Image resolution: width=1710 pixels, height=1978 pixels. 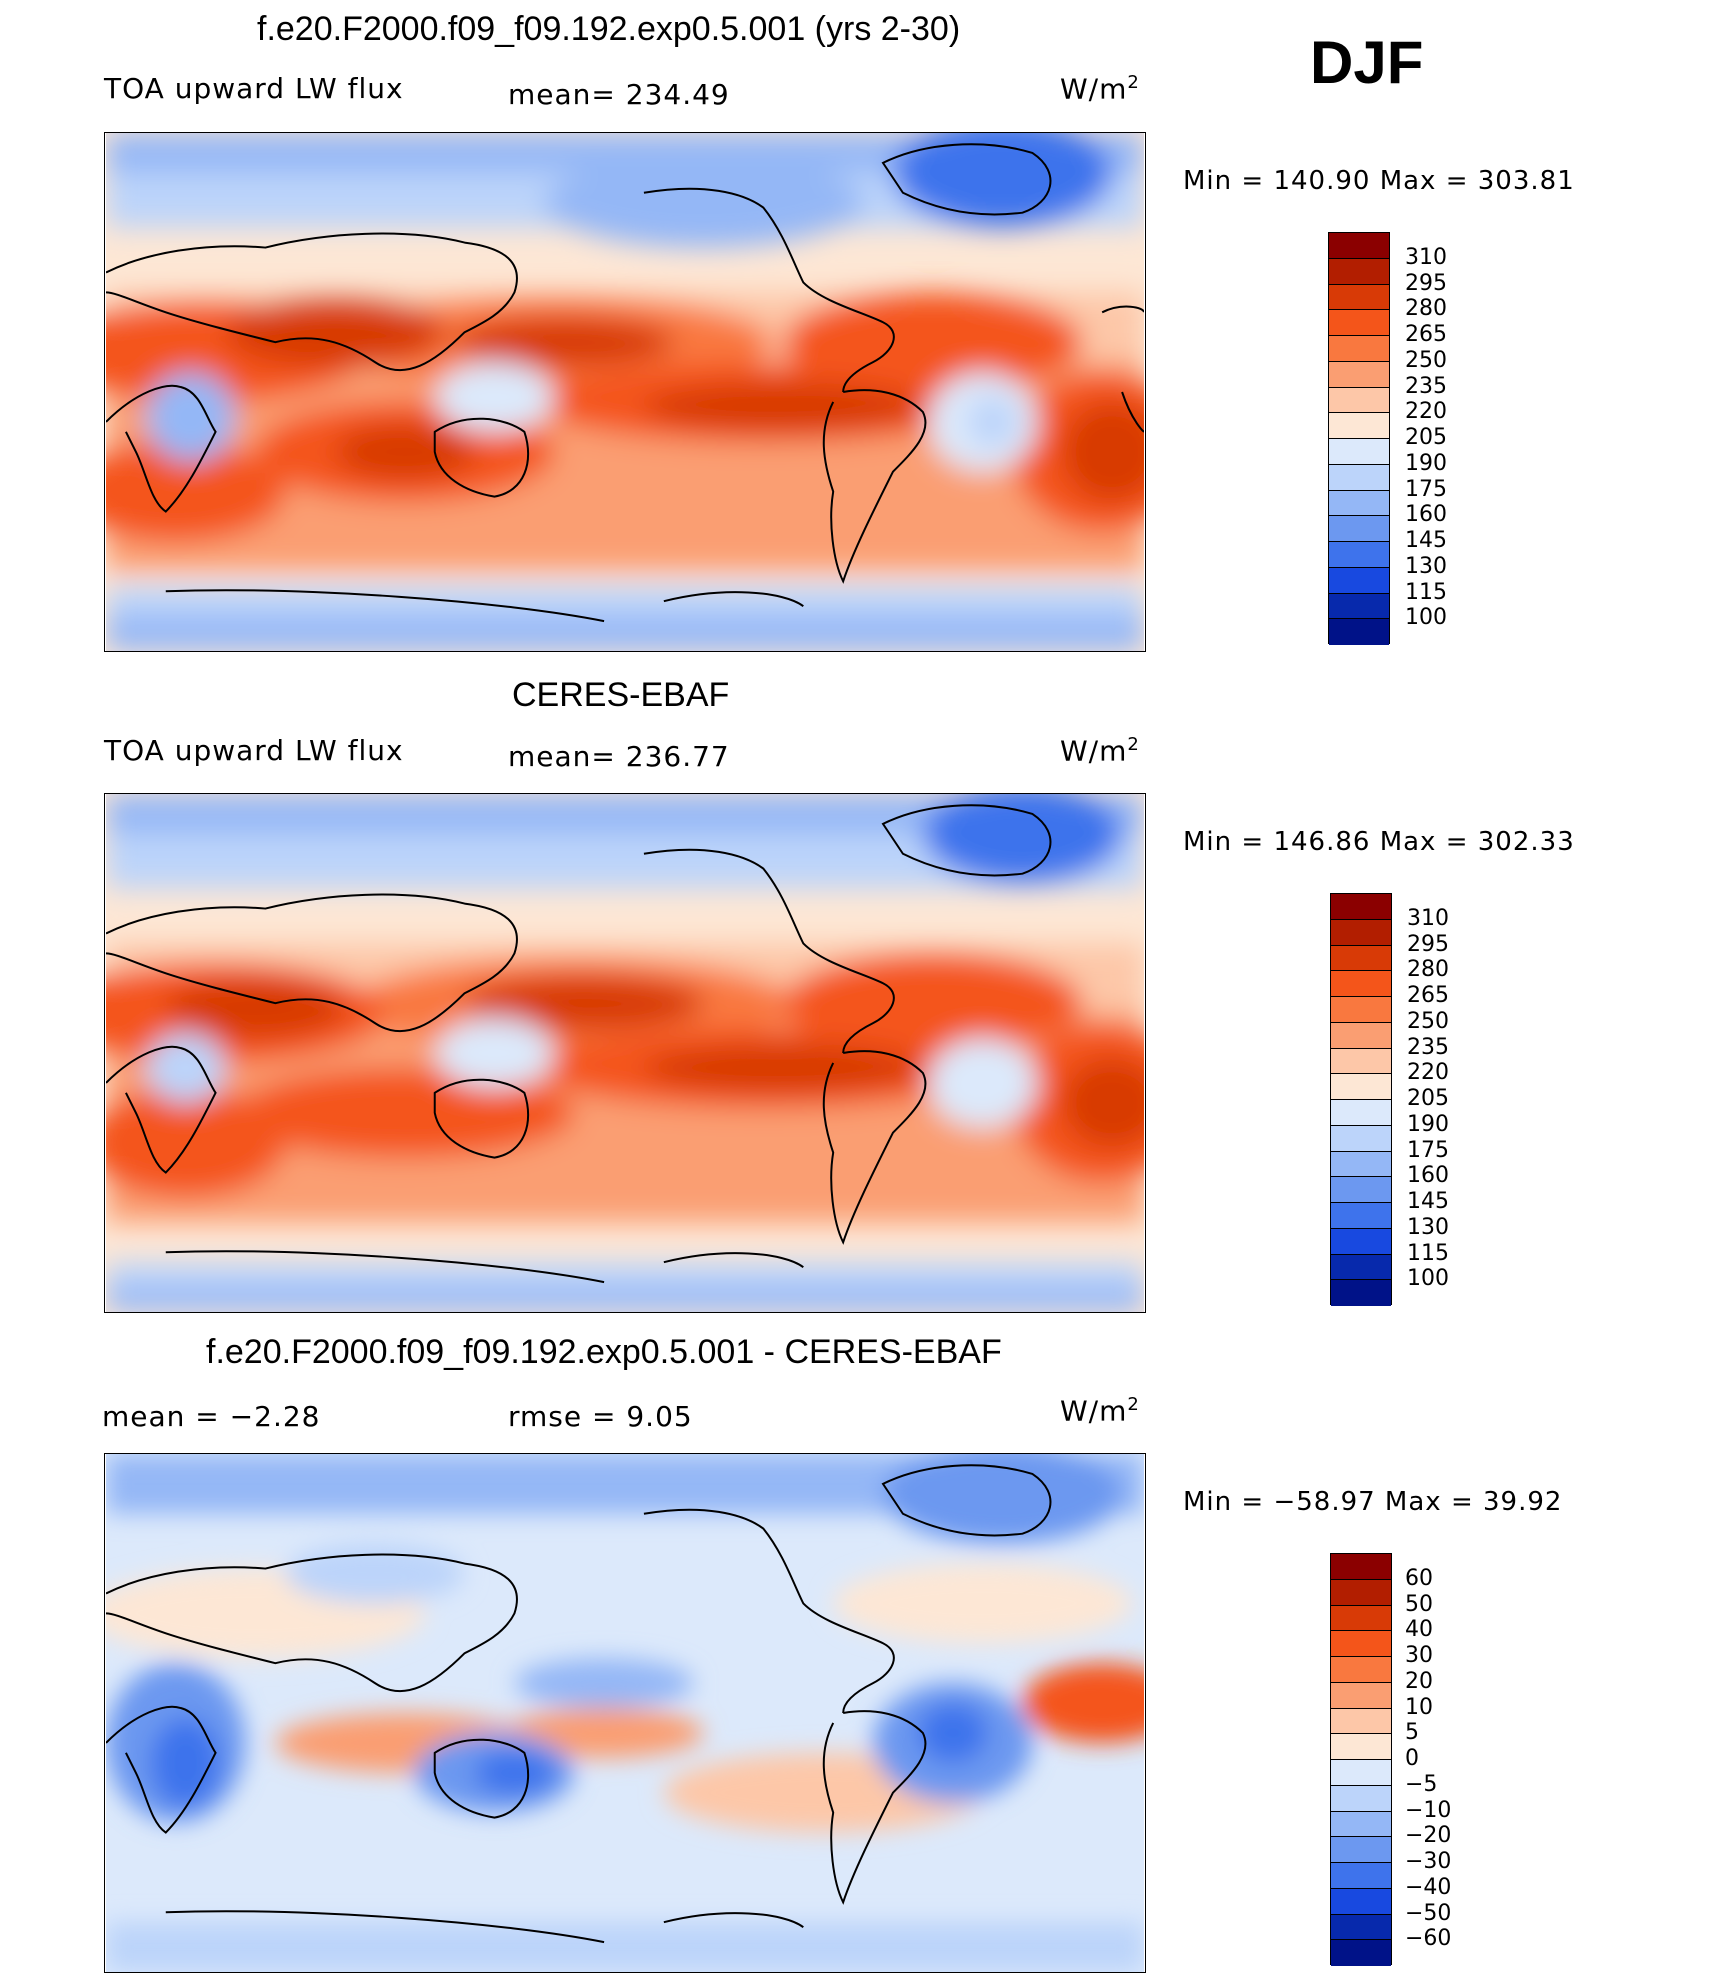 I want to click on panel-2-title: CERES-EBAF, so click(x=621, y=695).